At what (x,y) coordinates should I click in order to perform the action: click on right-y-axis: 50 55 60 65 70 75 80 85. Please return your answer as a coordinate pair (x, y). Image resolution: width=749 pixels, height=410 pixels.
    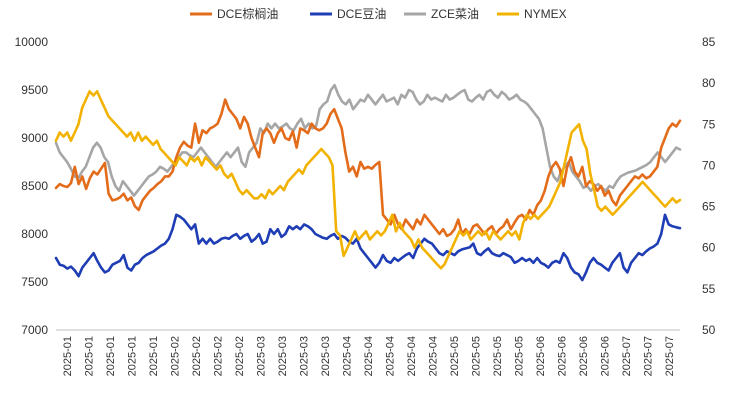
    Looking at the image, I should click on (709, 186).